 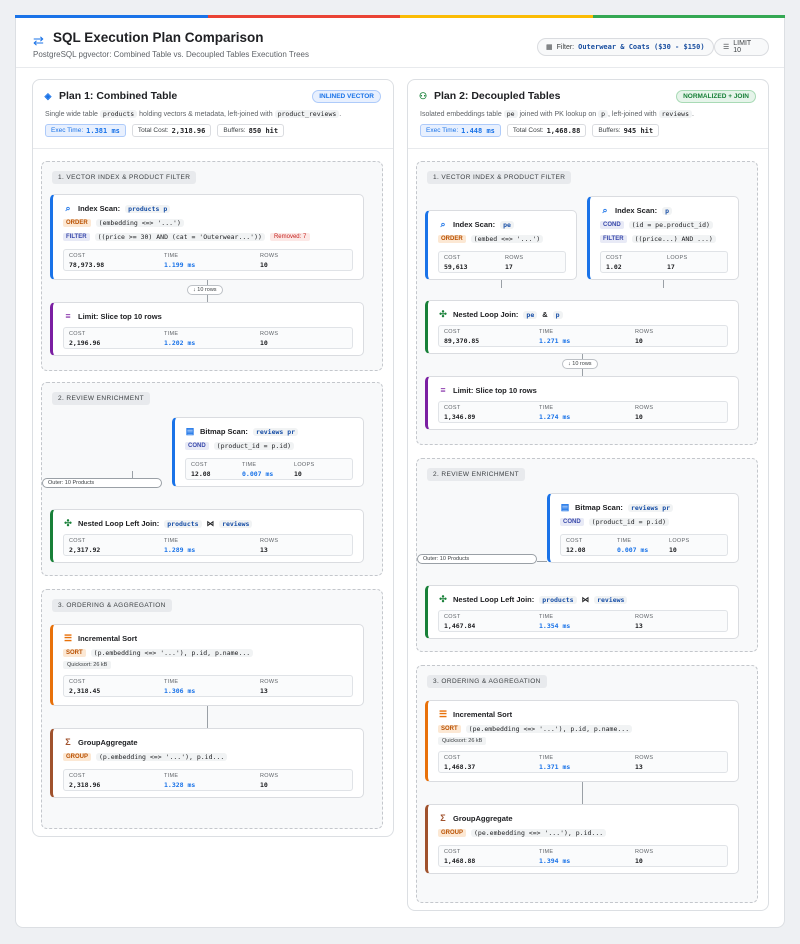 I want to click on filter-pill: ▦ Filter: Outerwear & Coats ($30 - $150), so click(x=625, y=47).